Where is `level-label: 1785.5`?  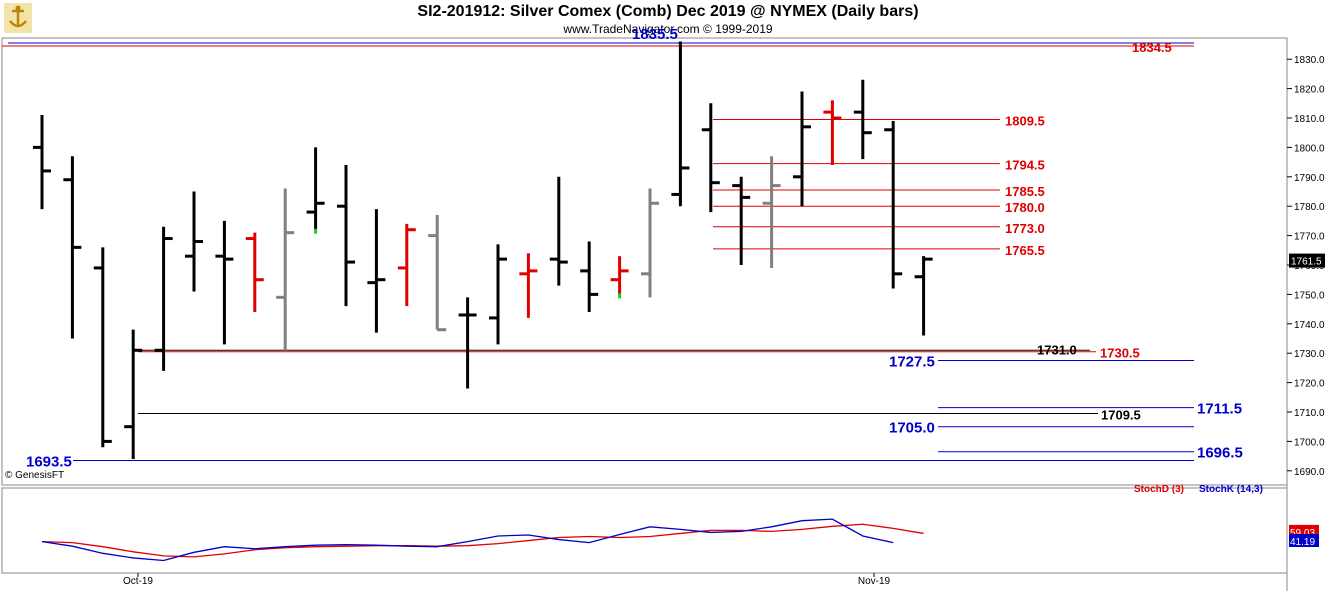 level-label: 1785.5 is located at coordinates (1025, 191).